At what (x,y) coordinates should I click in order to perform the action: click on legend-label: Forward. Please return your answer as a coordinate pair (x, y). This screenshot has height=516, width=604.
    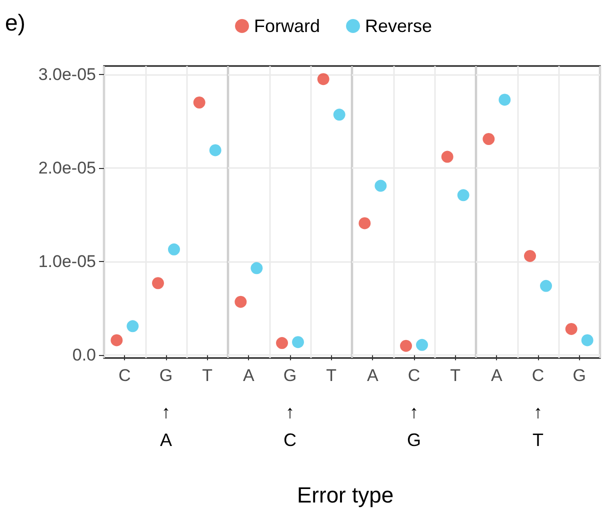
    Looking at the image, I should click on (287, 26).